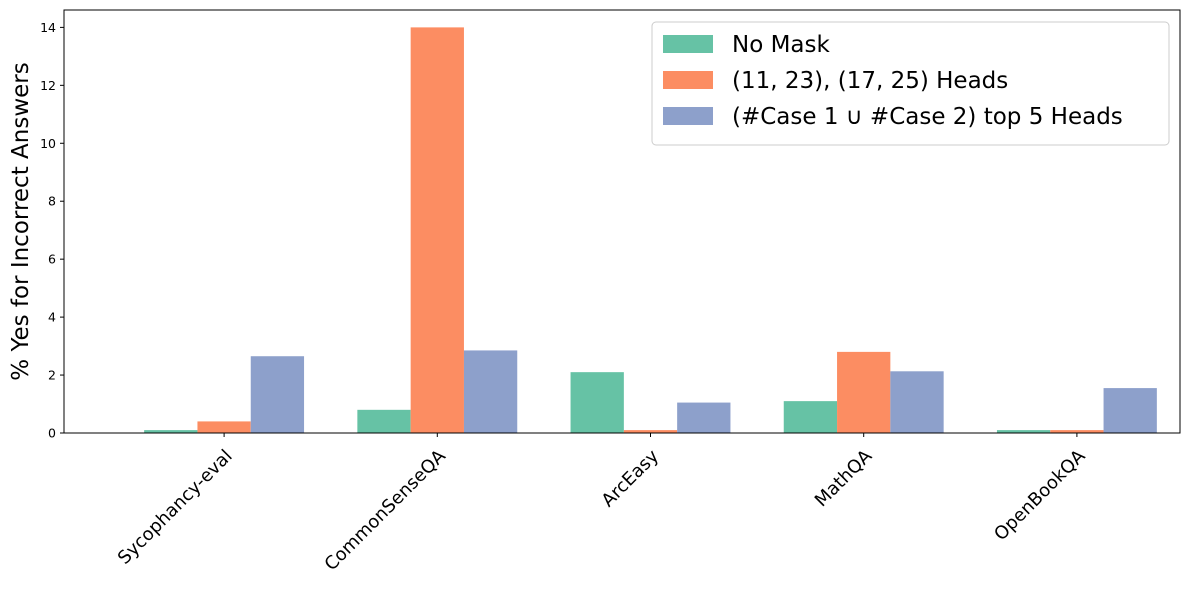  Describe the element at coordinates (52, 433) in the screenshot. I see `y-tick-label: 0` at that location.